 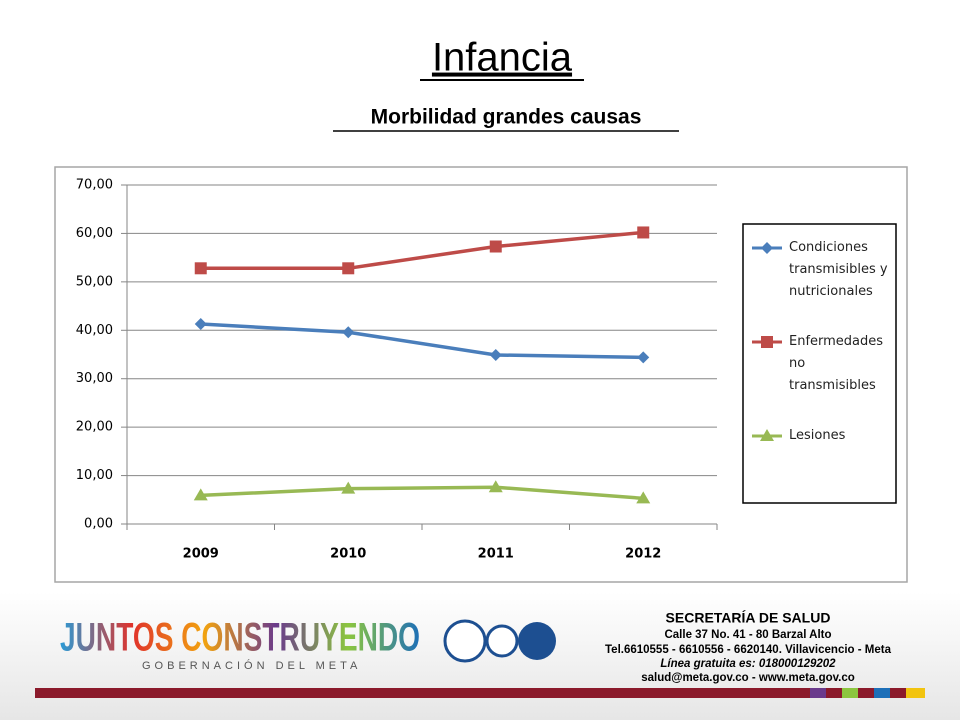 I want to click on iqnet-logo, so click(x=537, y=641).